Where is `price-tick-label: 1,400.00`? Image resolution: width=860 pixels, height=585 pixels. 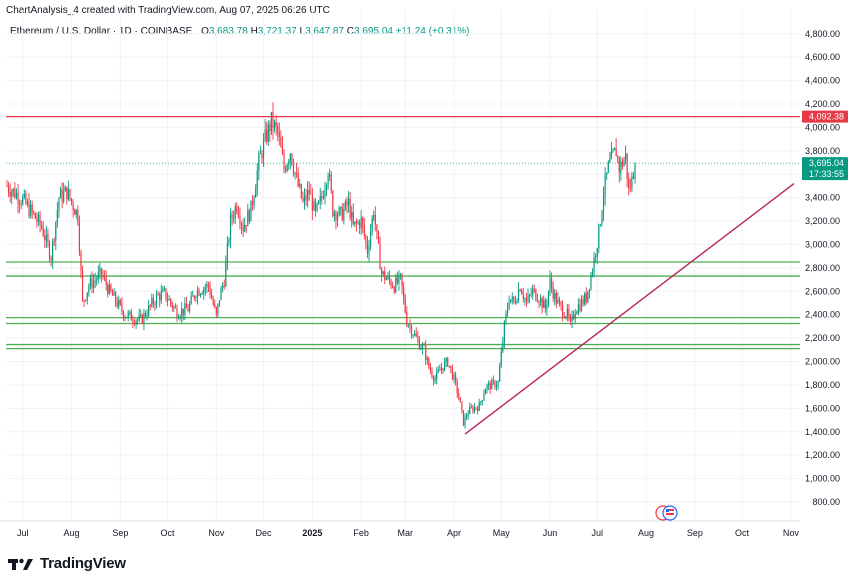 price-tick-label: 1,400.00 is located at coordinates (822, 432).